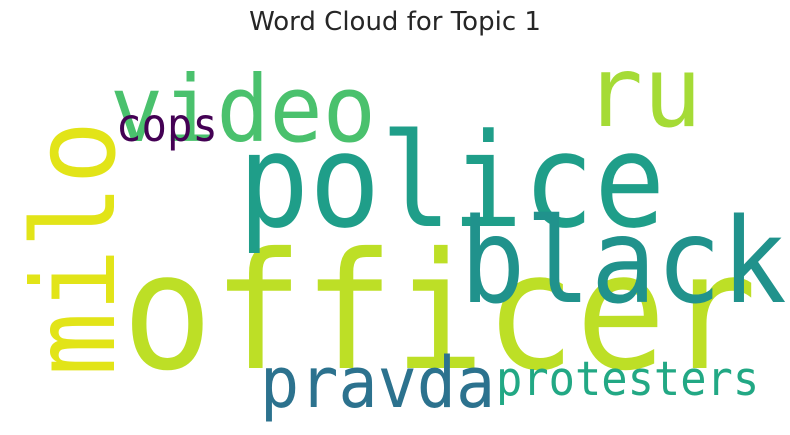 The height and width of the screenshot is (435, 790). I want to click on word-ru: ru, so click(643, 93).